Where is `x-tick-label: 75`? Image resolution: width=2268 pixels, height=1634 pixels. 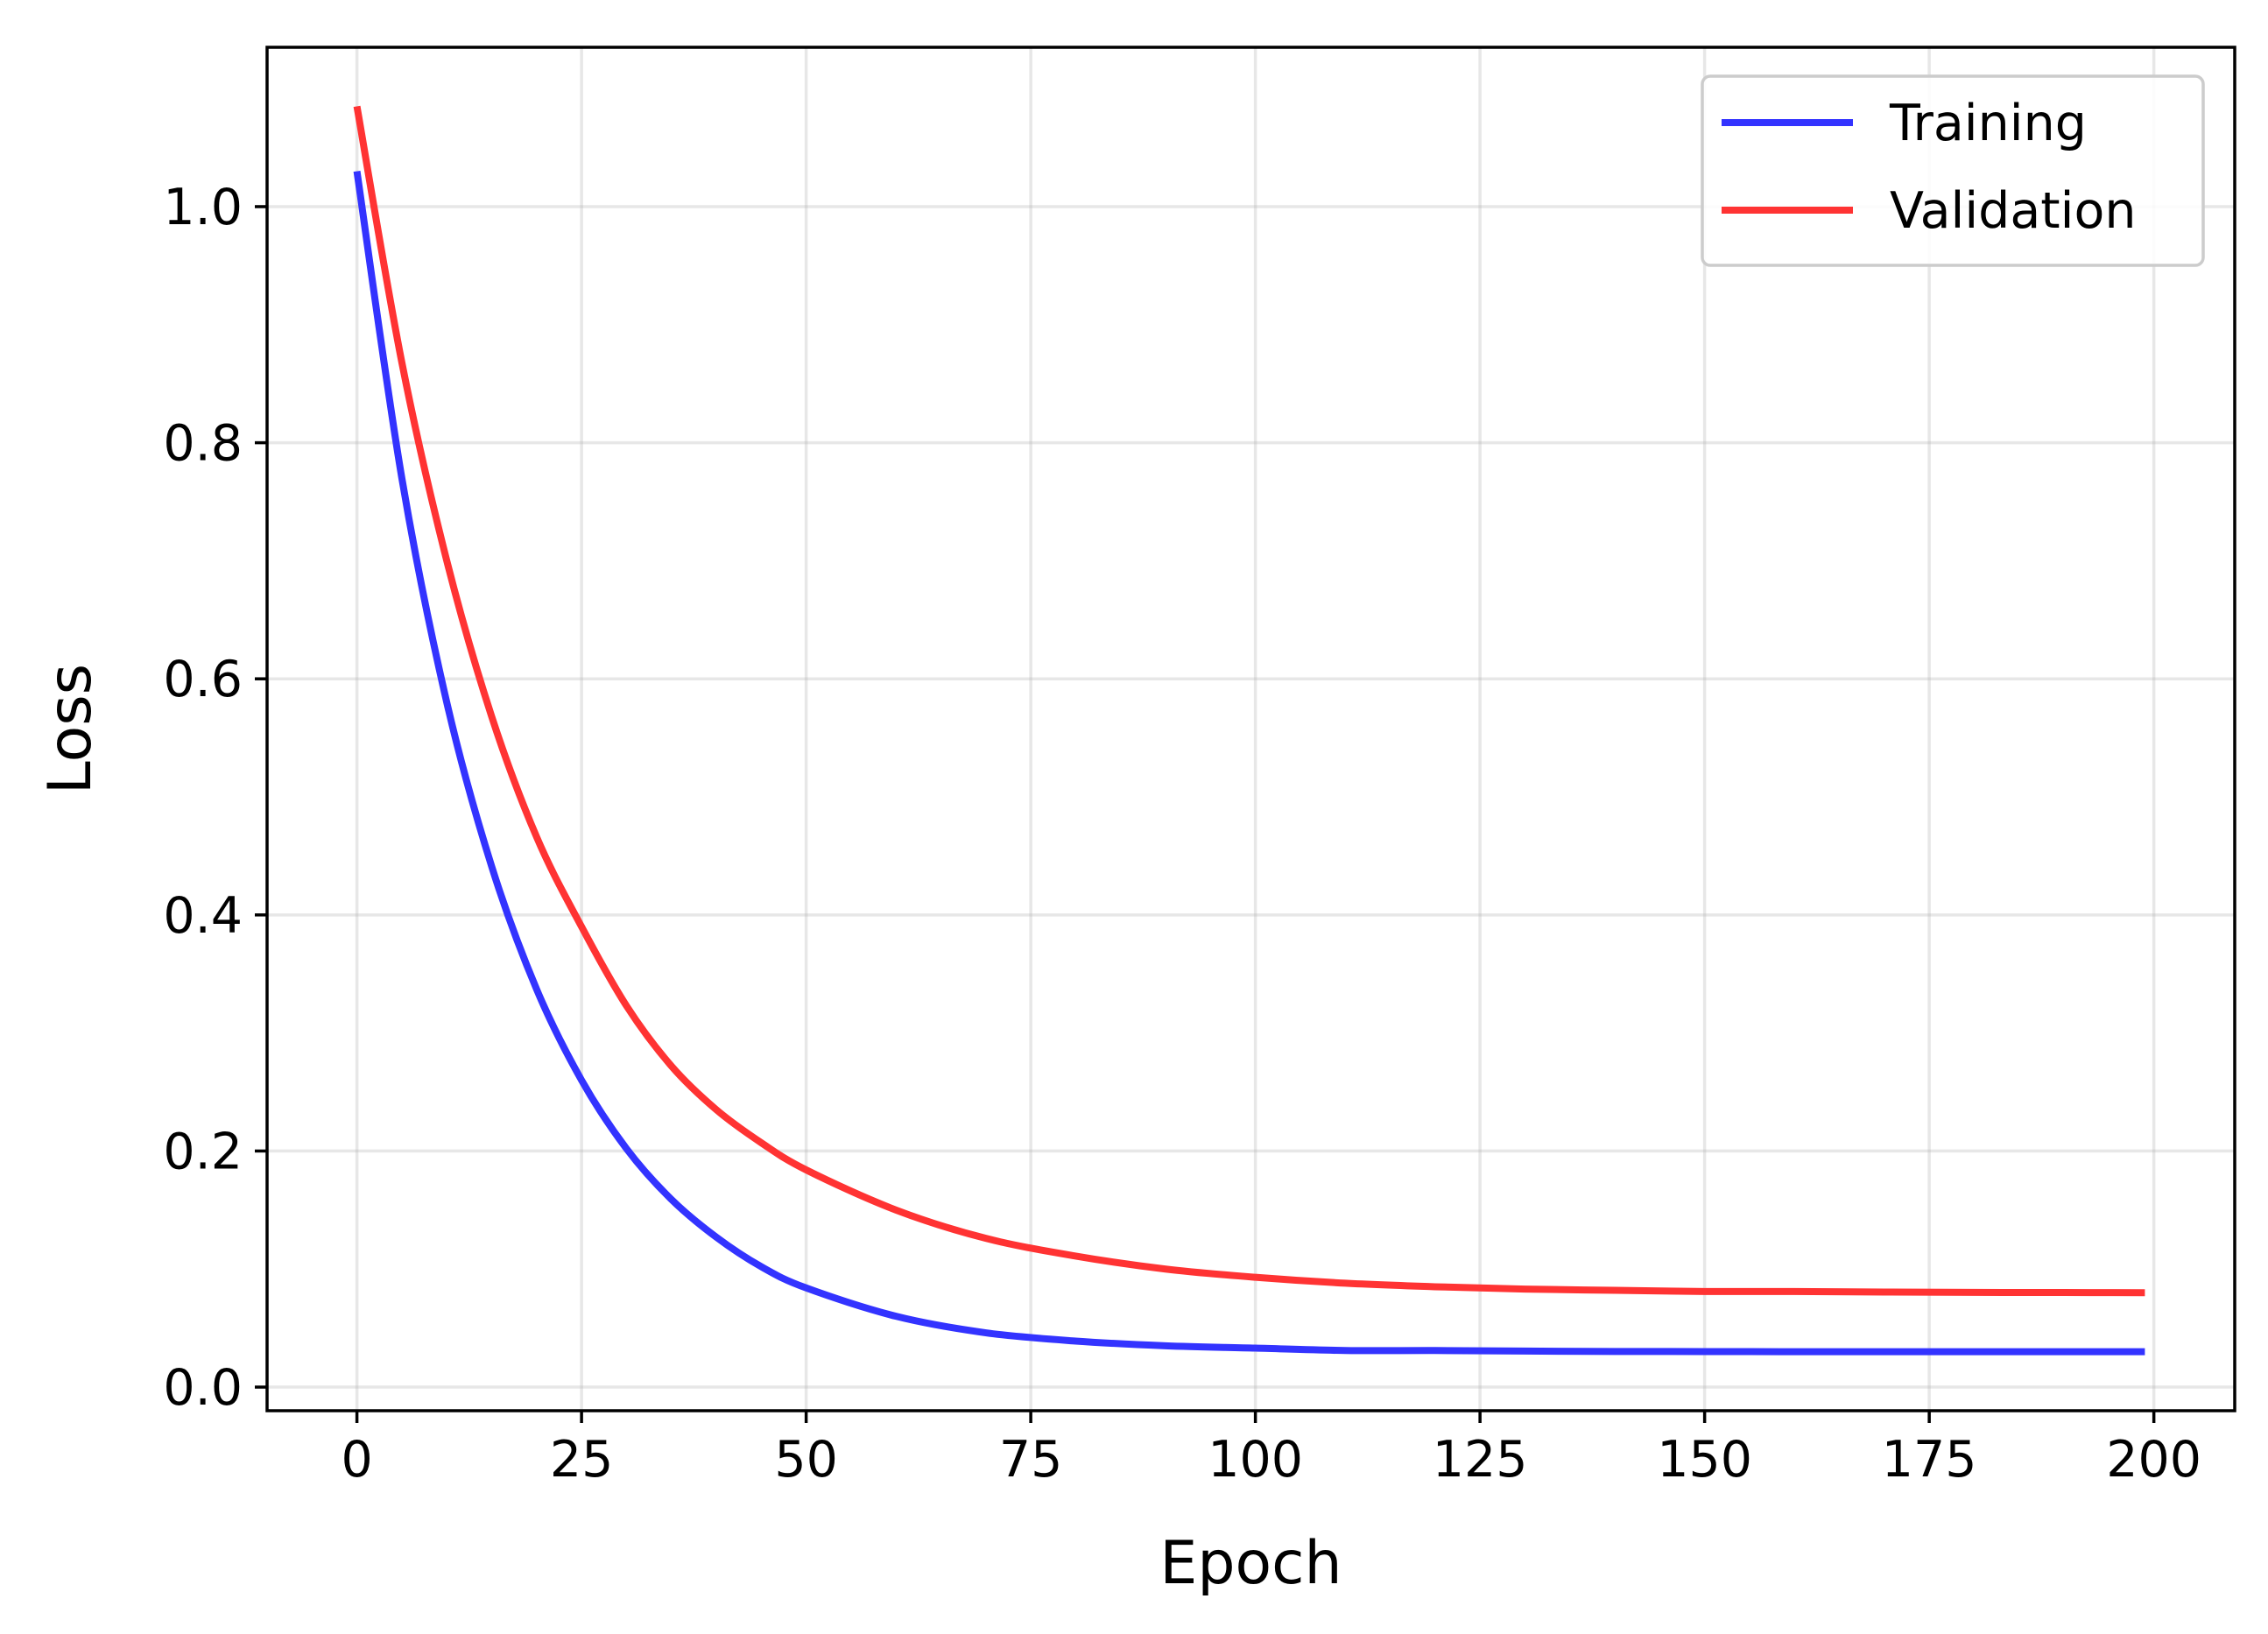 x-tick-label: 75 is located at coordinates (1031, 1460).